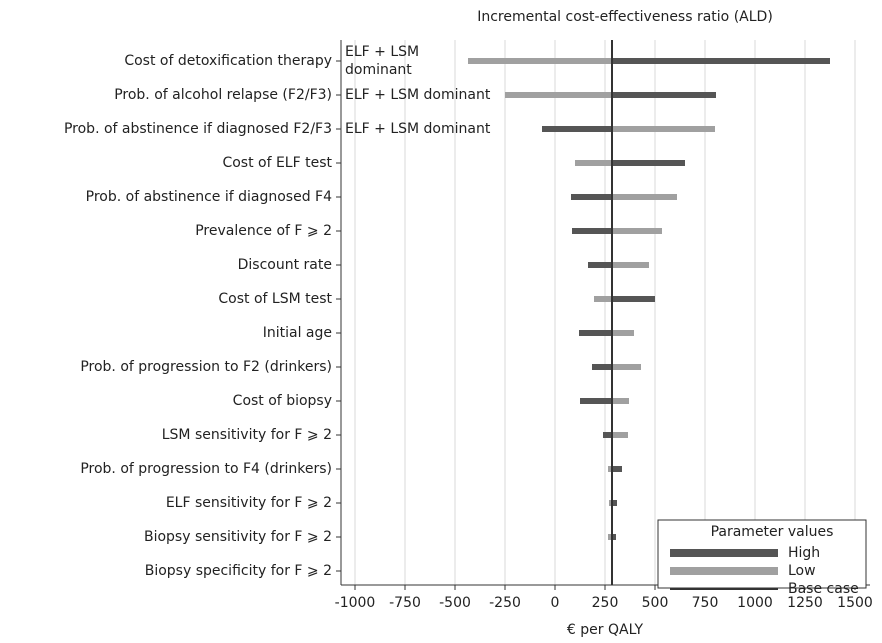  What do you see at coordinates (247, 435) in the screenshot?
I see `y-tick-label: LSM sensitivity for F ⩾ 2` at bounding box center [247, 435].